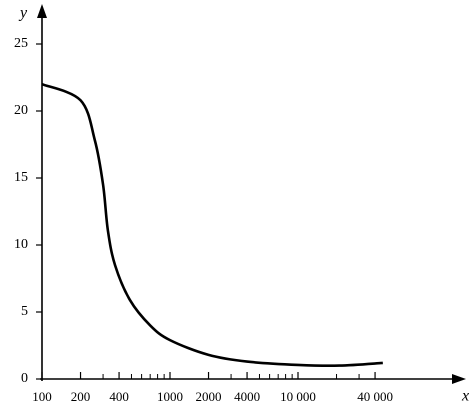  What do you see at coordinates (24, 311) in the screenshot?
I see `y-tick-label: 5` at bounding box center [24, 311].